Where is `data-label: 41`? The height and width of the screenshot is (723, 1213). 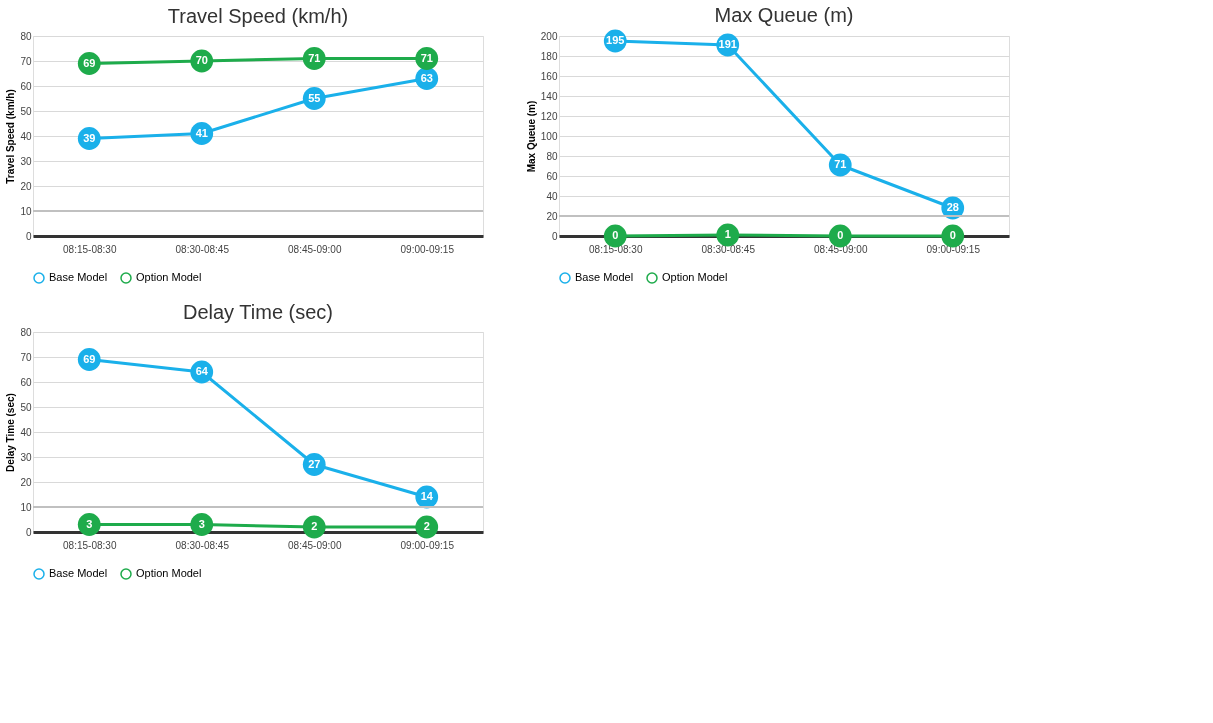
data-label: 41 is located at coordinates (201, 132).